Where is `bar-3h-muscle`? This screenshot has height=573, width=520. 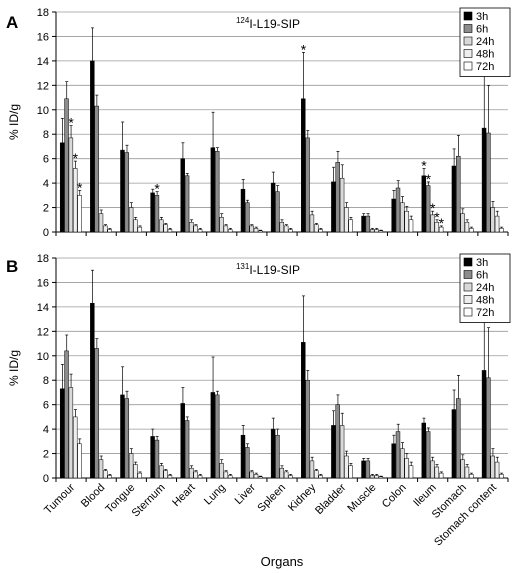
bar-3h-muscle is located at coordinates (363, 469).